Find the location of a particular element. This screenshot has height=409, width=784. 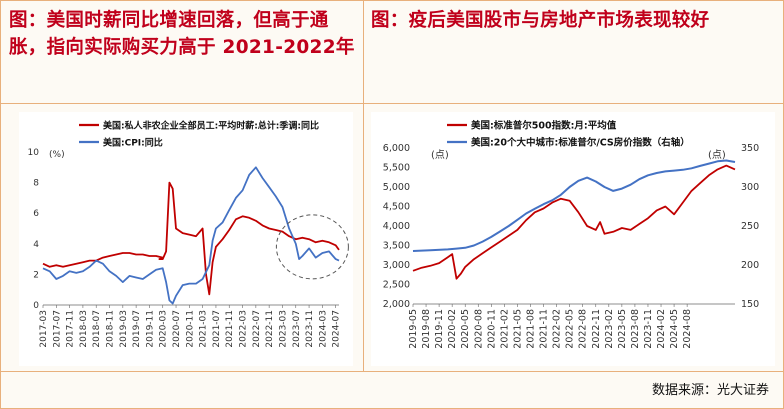

highlight-ellipse is located at coordinates (312, 247).